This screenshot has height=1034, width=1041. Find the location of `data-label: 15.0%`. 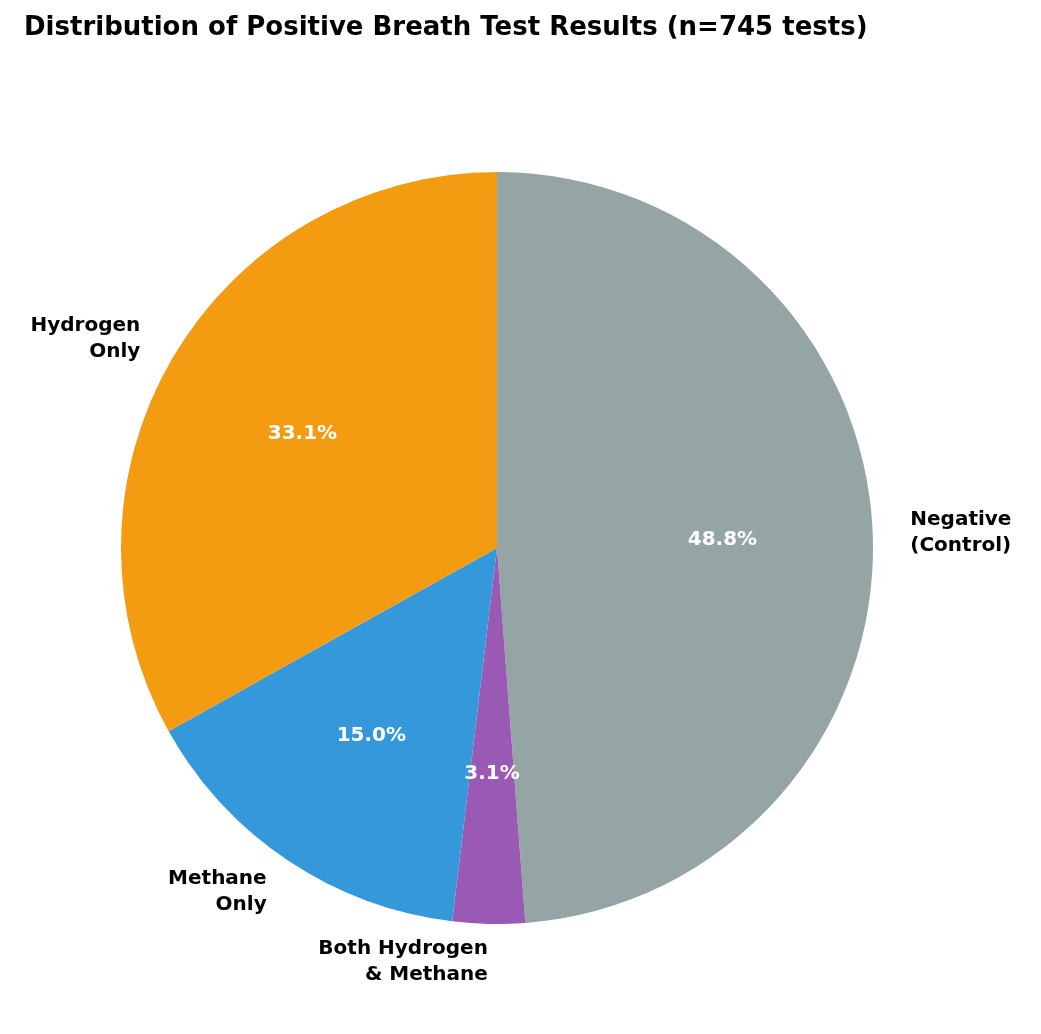

data-label: 15.0% is located at coordinates (371, 733).